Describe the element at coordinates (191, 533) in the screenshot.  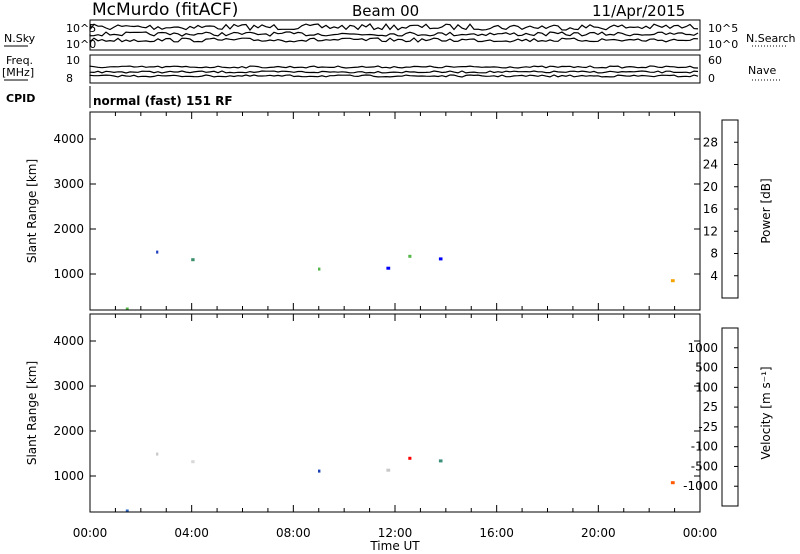
I see `xtick-label: 04:00` at that location.